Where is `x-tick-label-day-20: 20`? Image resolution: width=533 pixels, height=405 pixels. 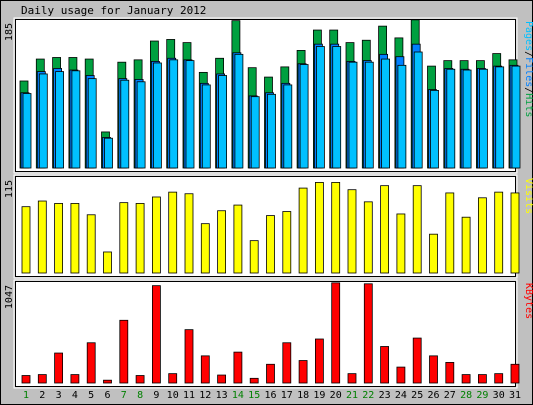
x-tick-label-day-20: 20 is located at coordinates (336, 395).